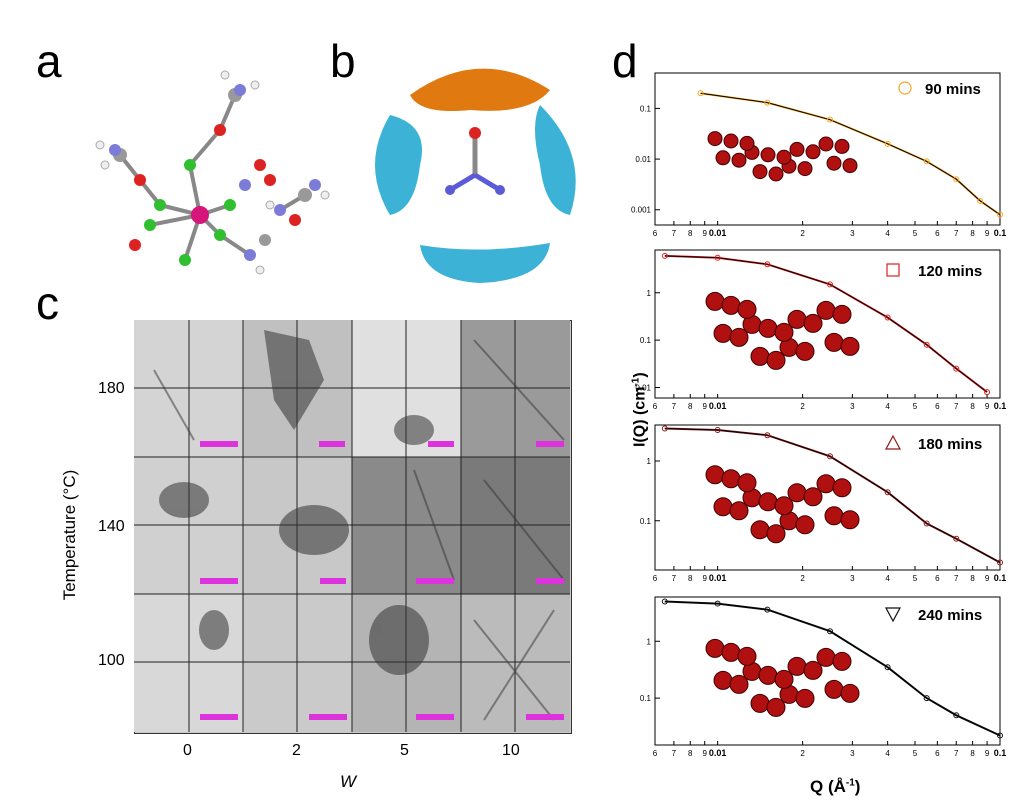 The image size is (1021, 804). What do you see at coordinates (828, 786) in the screenshot?
I see `xlabel-text: Q (Å` at bounding box center [828, 786].